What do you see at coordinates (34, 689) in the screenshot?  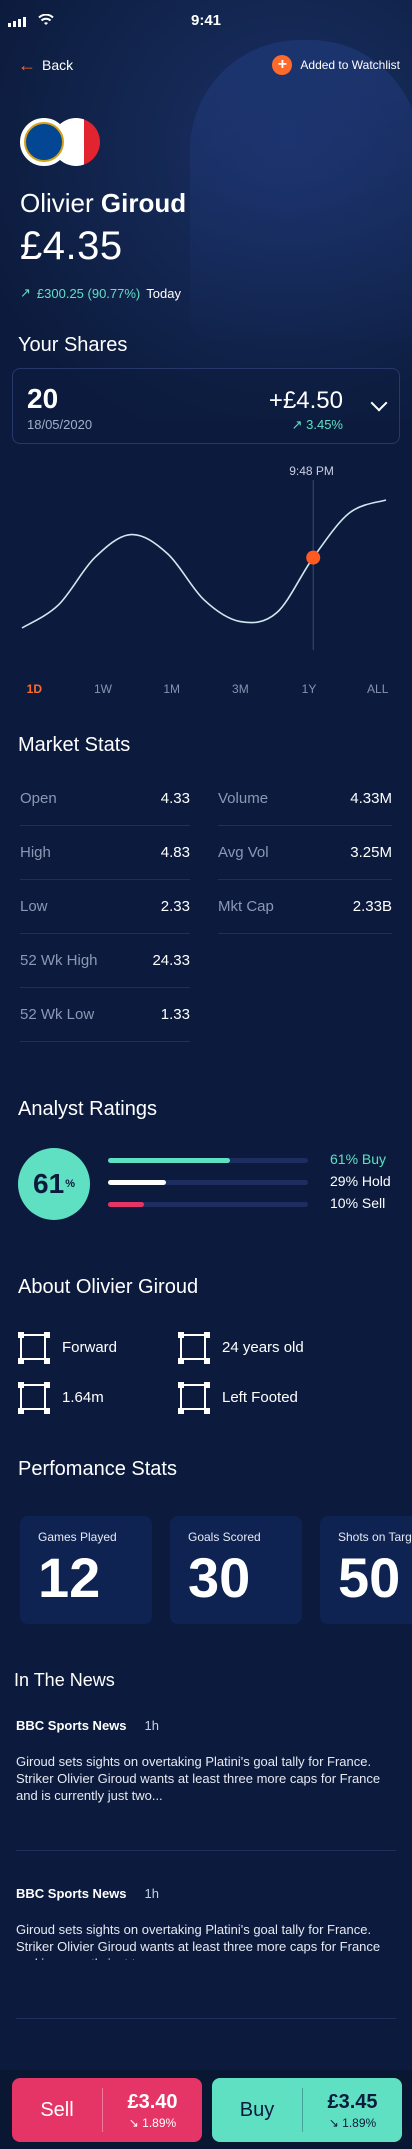 I see `range-tab-1d: 1D` at bounding box center [34, 689].